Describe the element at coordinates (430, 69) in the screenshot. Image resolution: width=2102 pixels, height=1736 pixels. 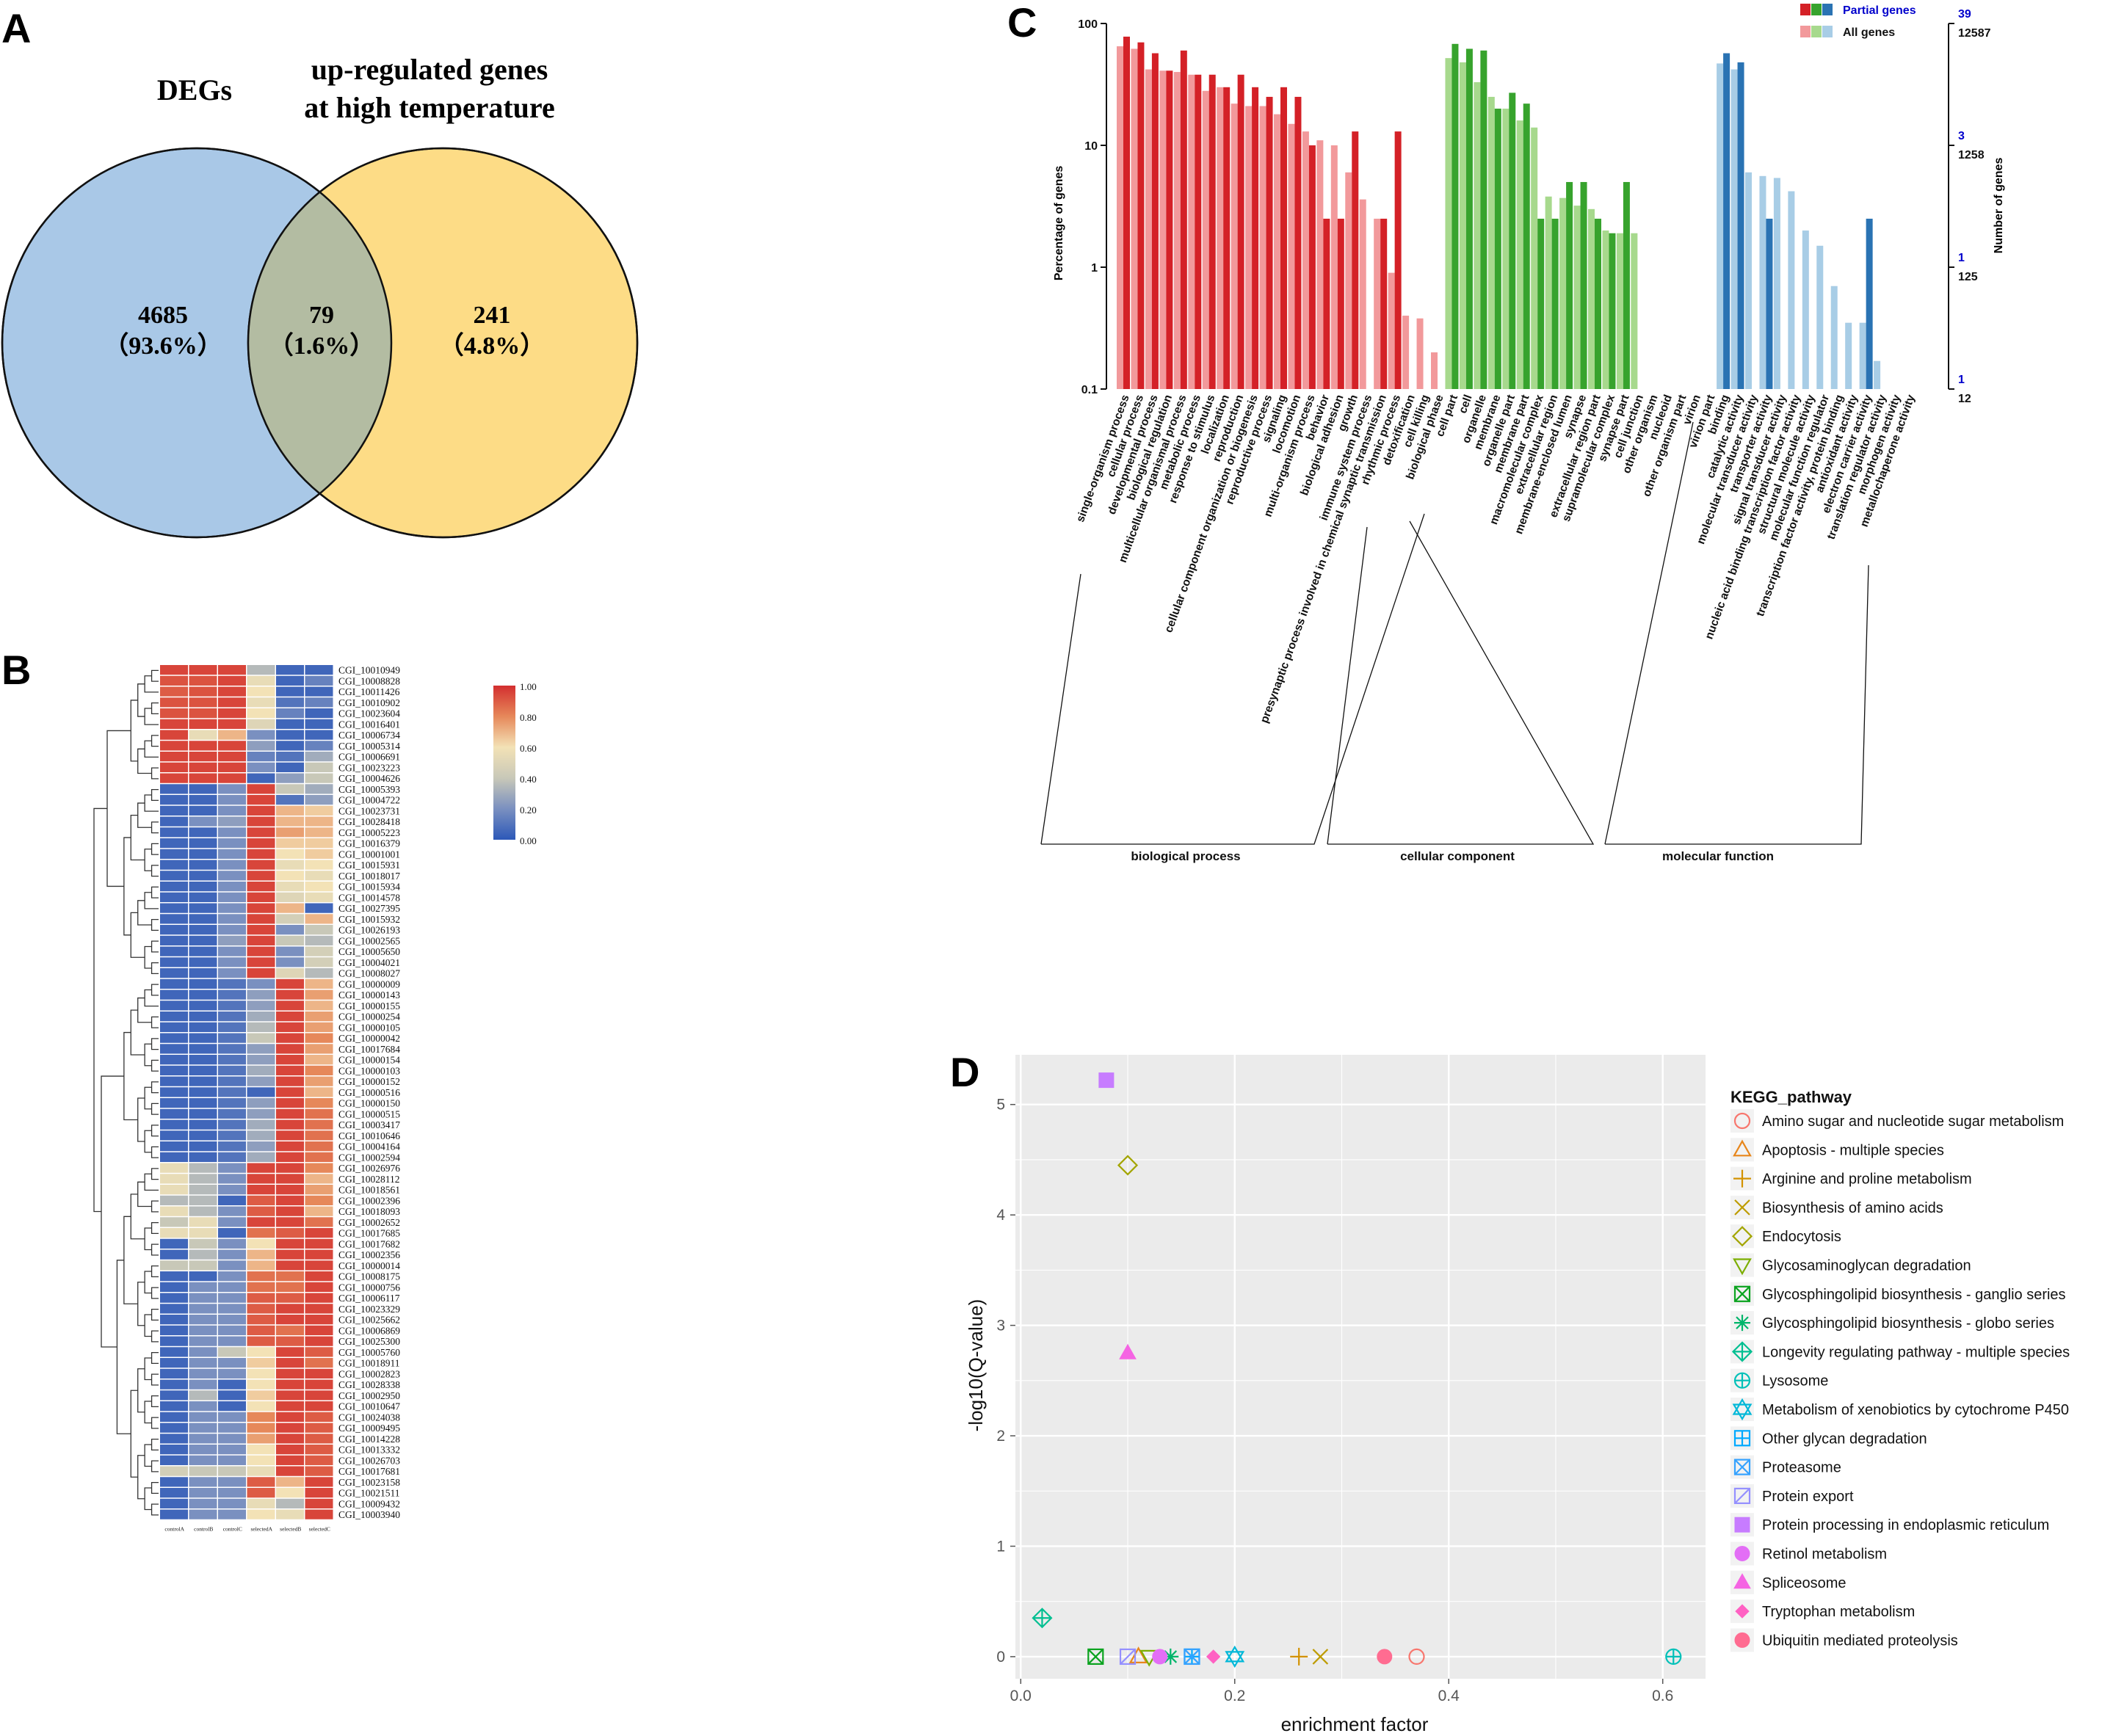
I see `venn-right-title-1: up-regulated genes` at that location.